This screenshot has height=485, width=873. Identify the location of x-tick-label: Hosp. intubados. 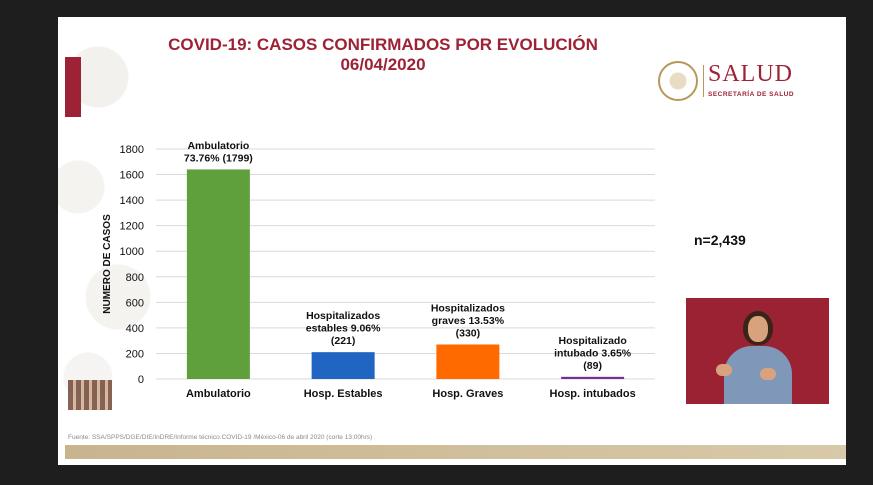
(593, 394).